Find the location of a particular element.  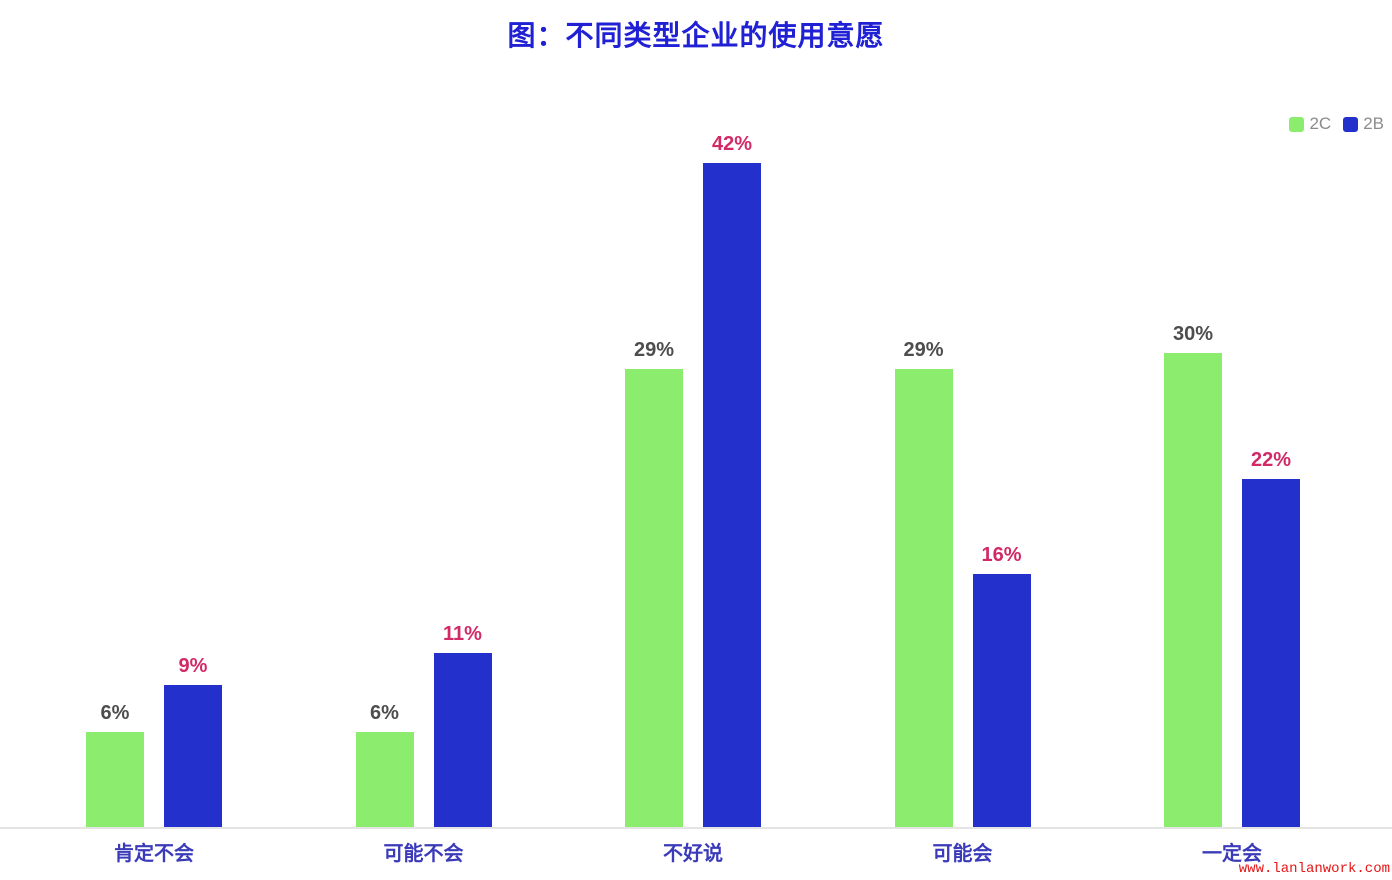

bar-column-2b: 9% is located at coordinates (193, 741).